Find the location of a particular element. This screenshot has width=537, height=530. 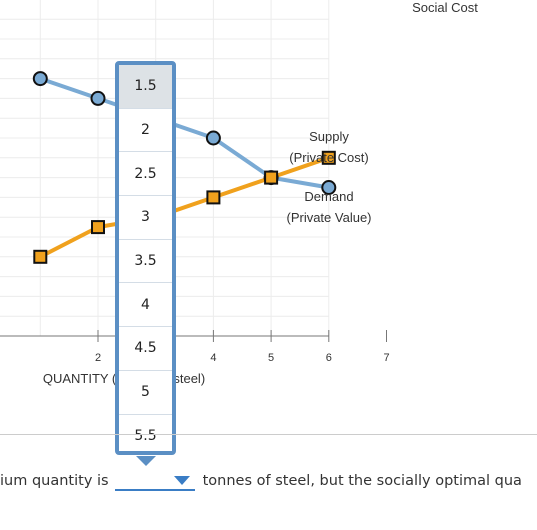

social-cost-label: Social Cost is located at coordinates (445, 7).